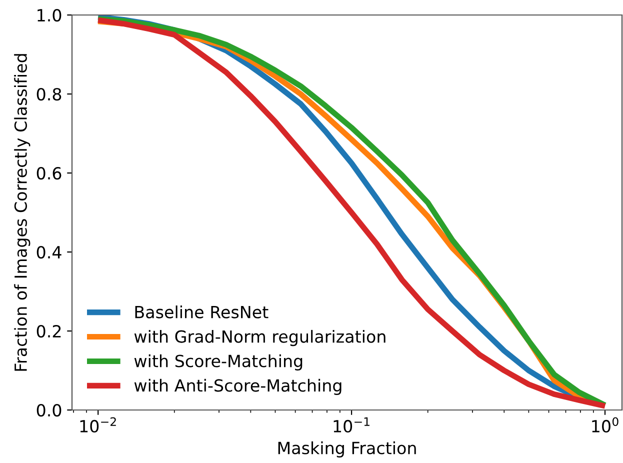  Describe the element at coordinates (347, 449) in the screenshot. I see `x-axis-title: Masking Fraction` at that location.